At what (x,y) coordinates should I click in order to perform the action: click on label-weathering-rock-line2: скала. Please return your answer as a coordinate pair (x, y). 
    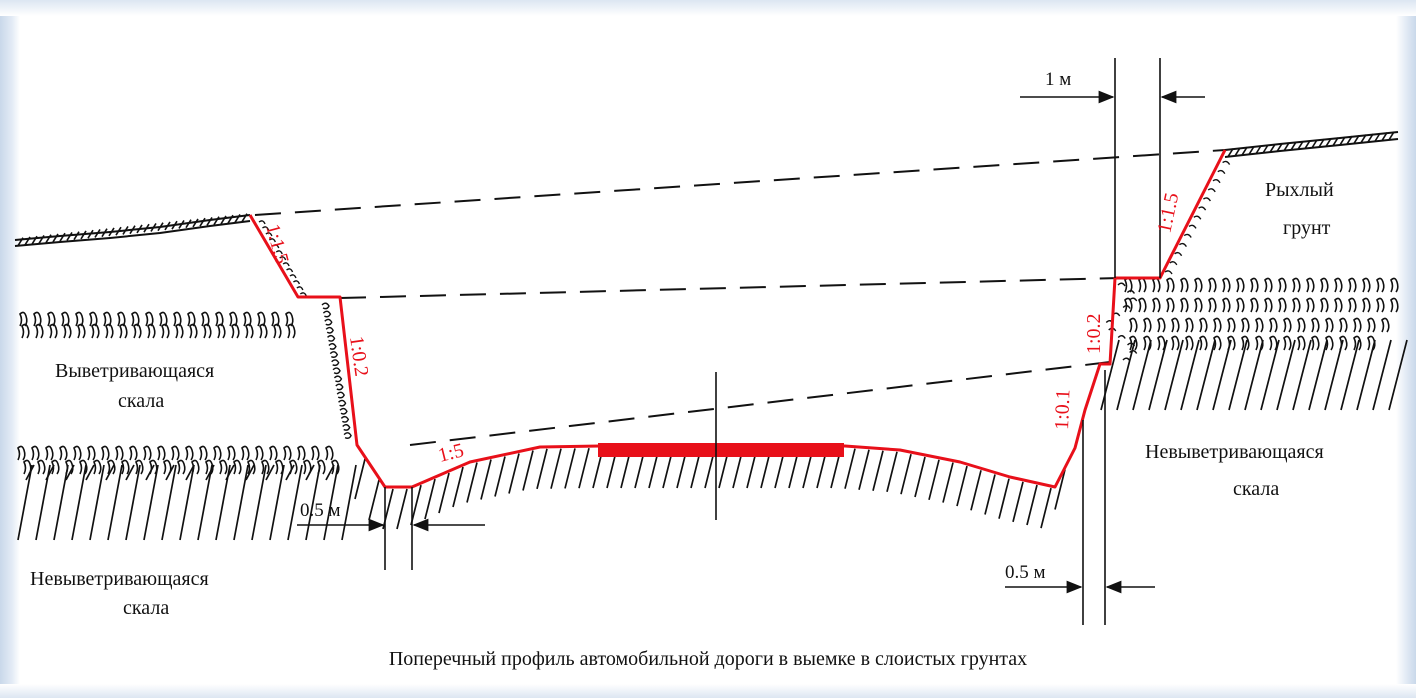
    Looking at the image, I should click on (141, 401).